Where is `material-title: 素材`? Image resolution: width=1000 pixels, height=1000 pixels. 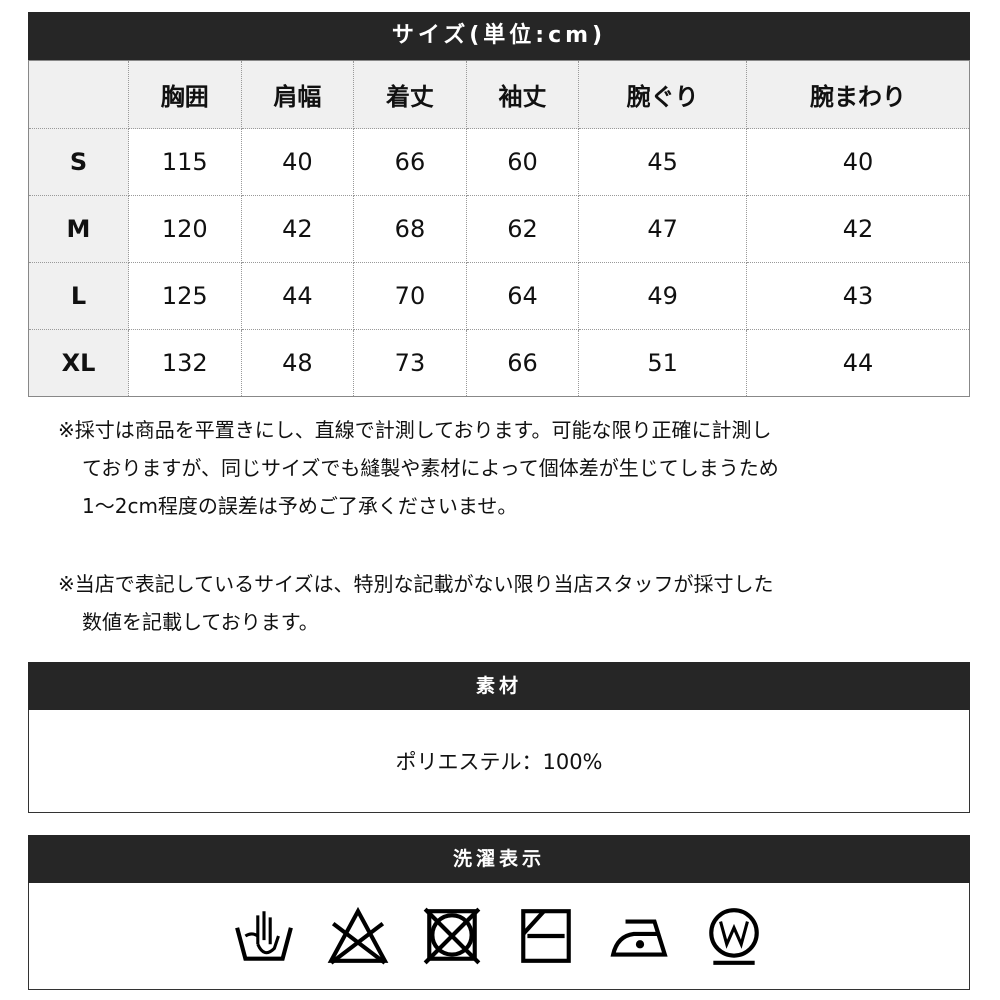 material-title: 素材 is located at coordinates (499, 686).